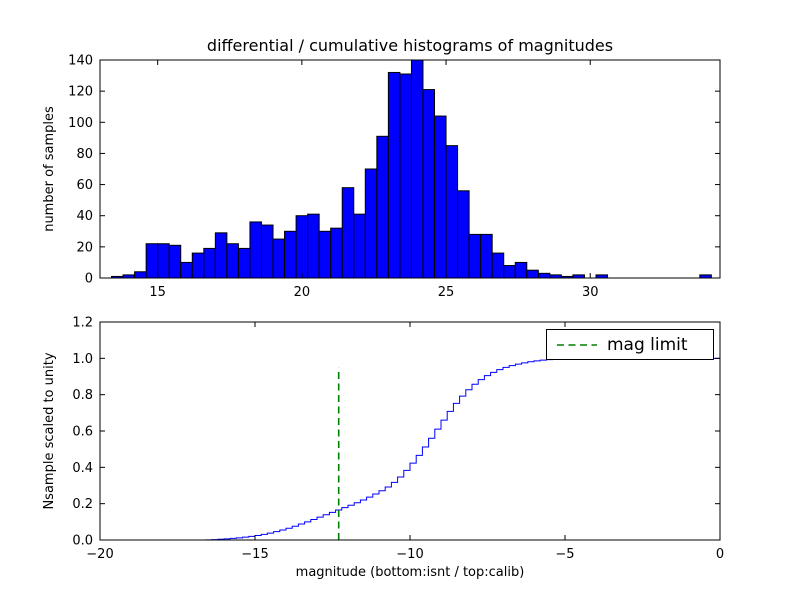 This screenshot has height=600, width=800. I want to click on x-tick-label: −15, so click(254, 554).